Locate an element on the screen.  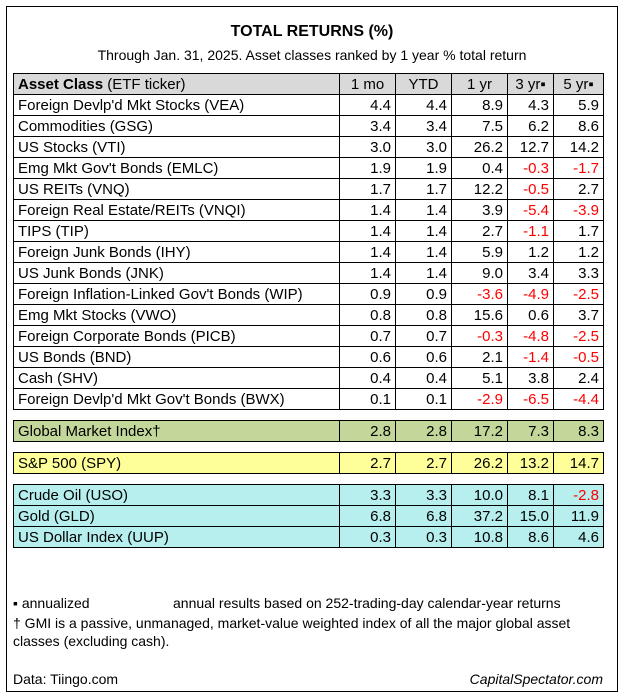
value-cell: 8.6 is located at coordinates (578, 126).